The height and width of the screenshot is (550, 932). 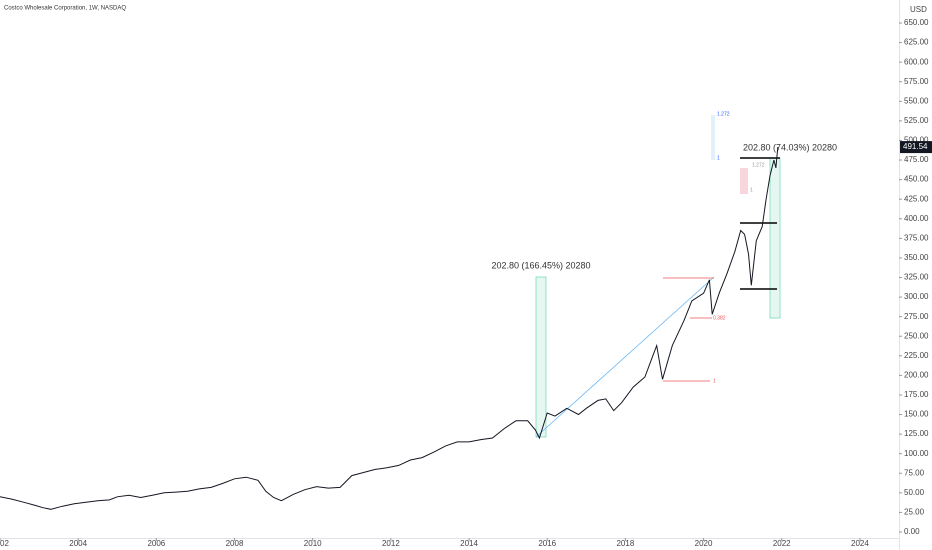 What do you see at coordinates (914, 512) in the screenshot?
I see `y-tick-label: 25.00` at bounding box center [914, 512].